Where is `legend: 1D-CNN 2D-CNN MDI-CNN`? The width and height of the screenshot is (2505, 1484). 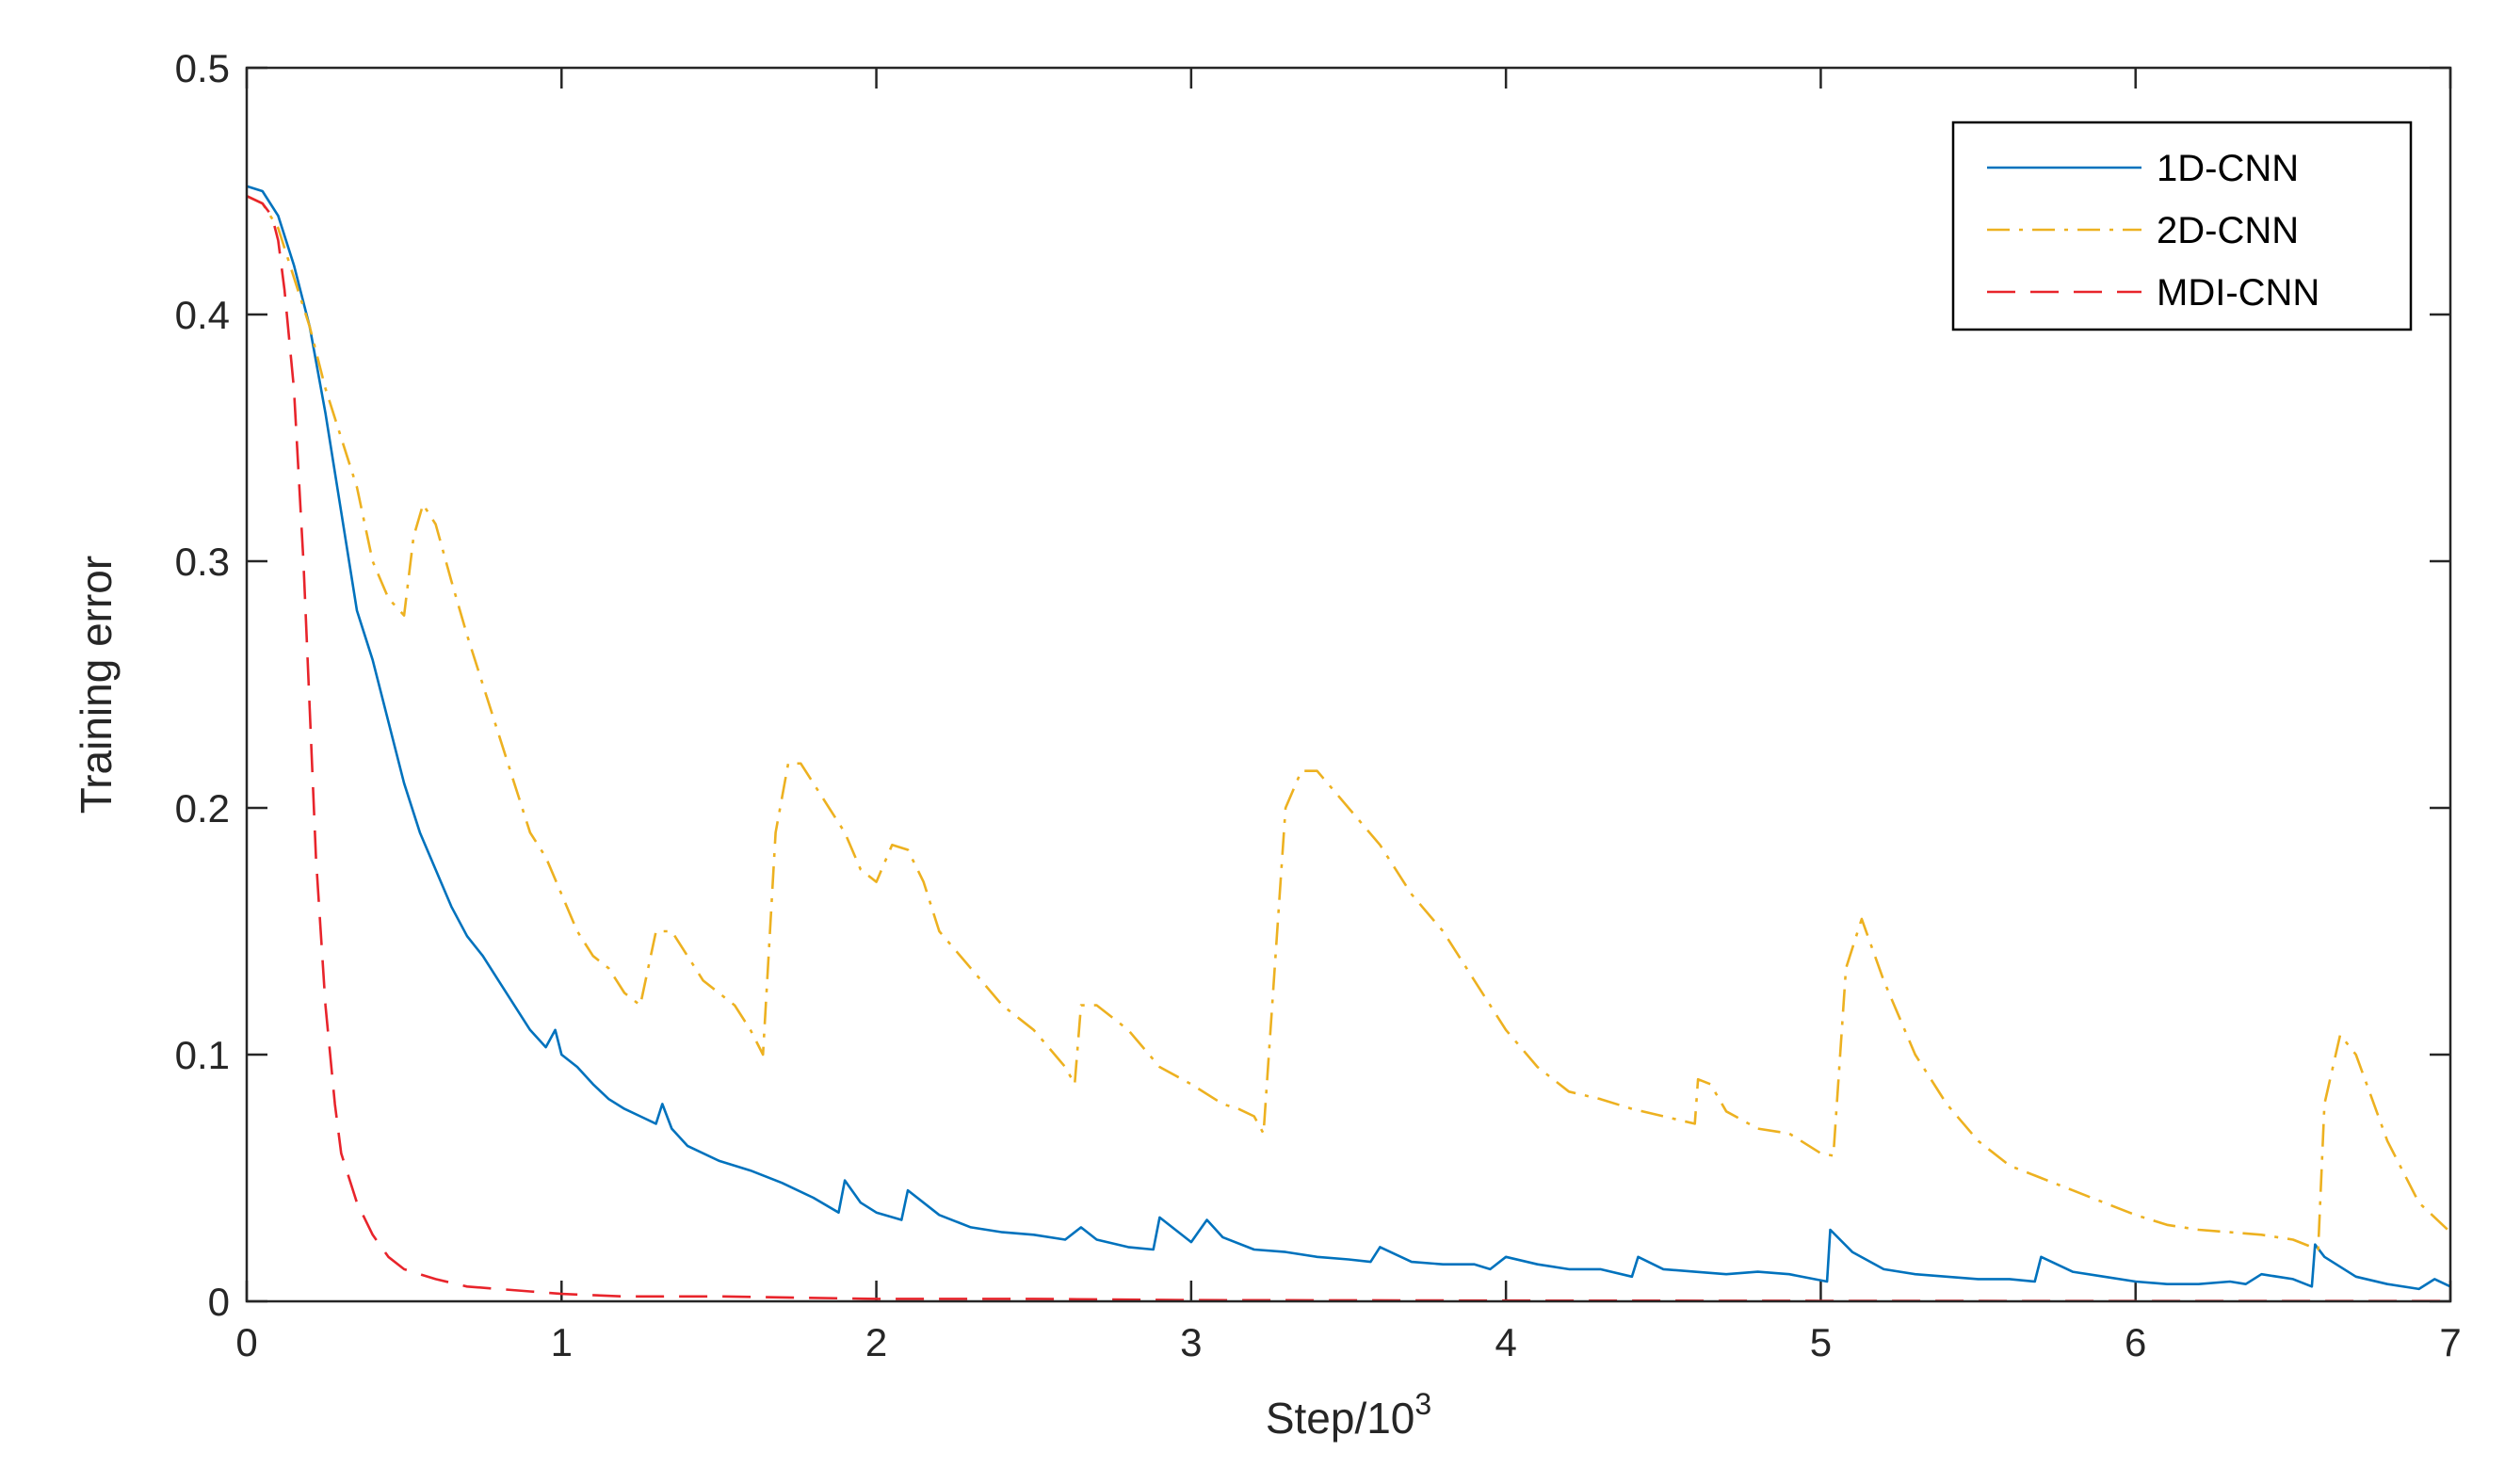
legend: 1D-CNN 2D-CNN MDI-CNN is located at coordinates (2182, 226).